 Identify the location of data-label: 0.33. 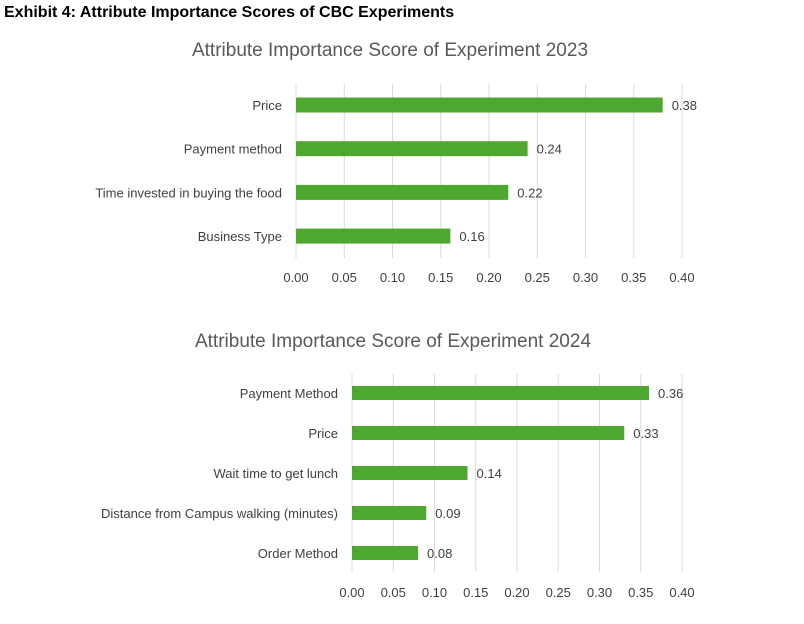
(645, 433).